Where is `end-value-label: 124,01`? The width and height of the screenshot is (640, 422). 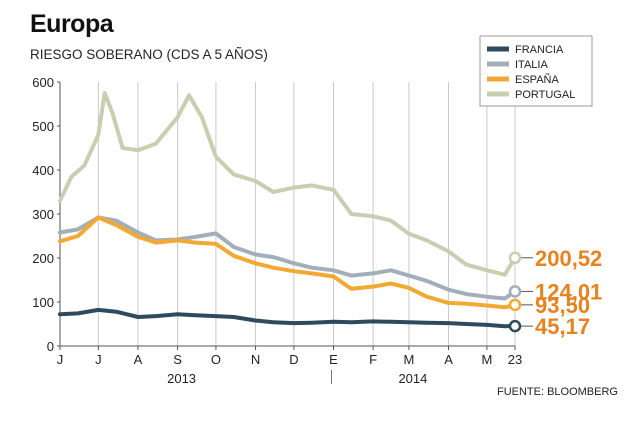 end-value-label: 124,01 is located at coordinates (568, 291).